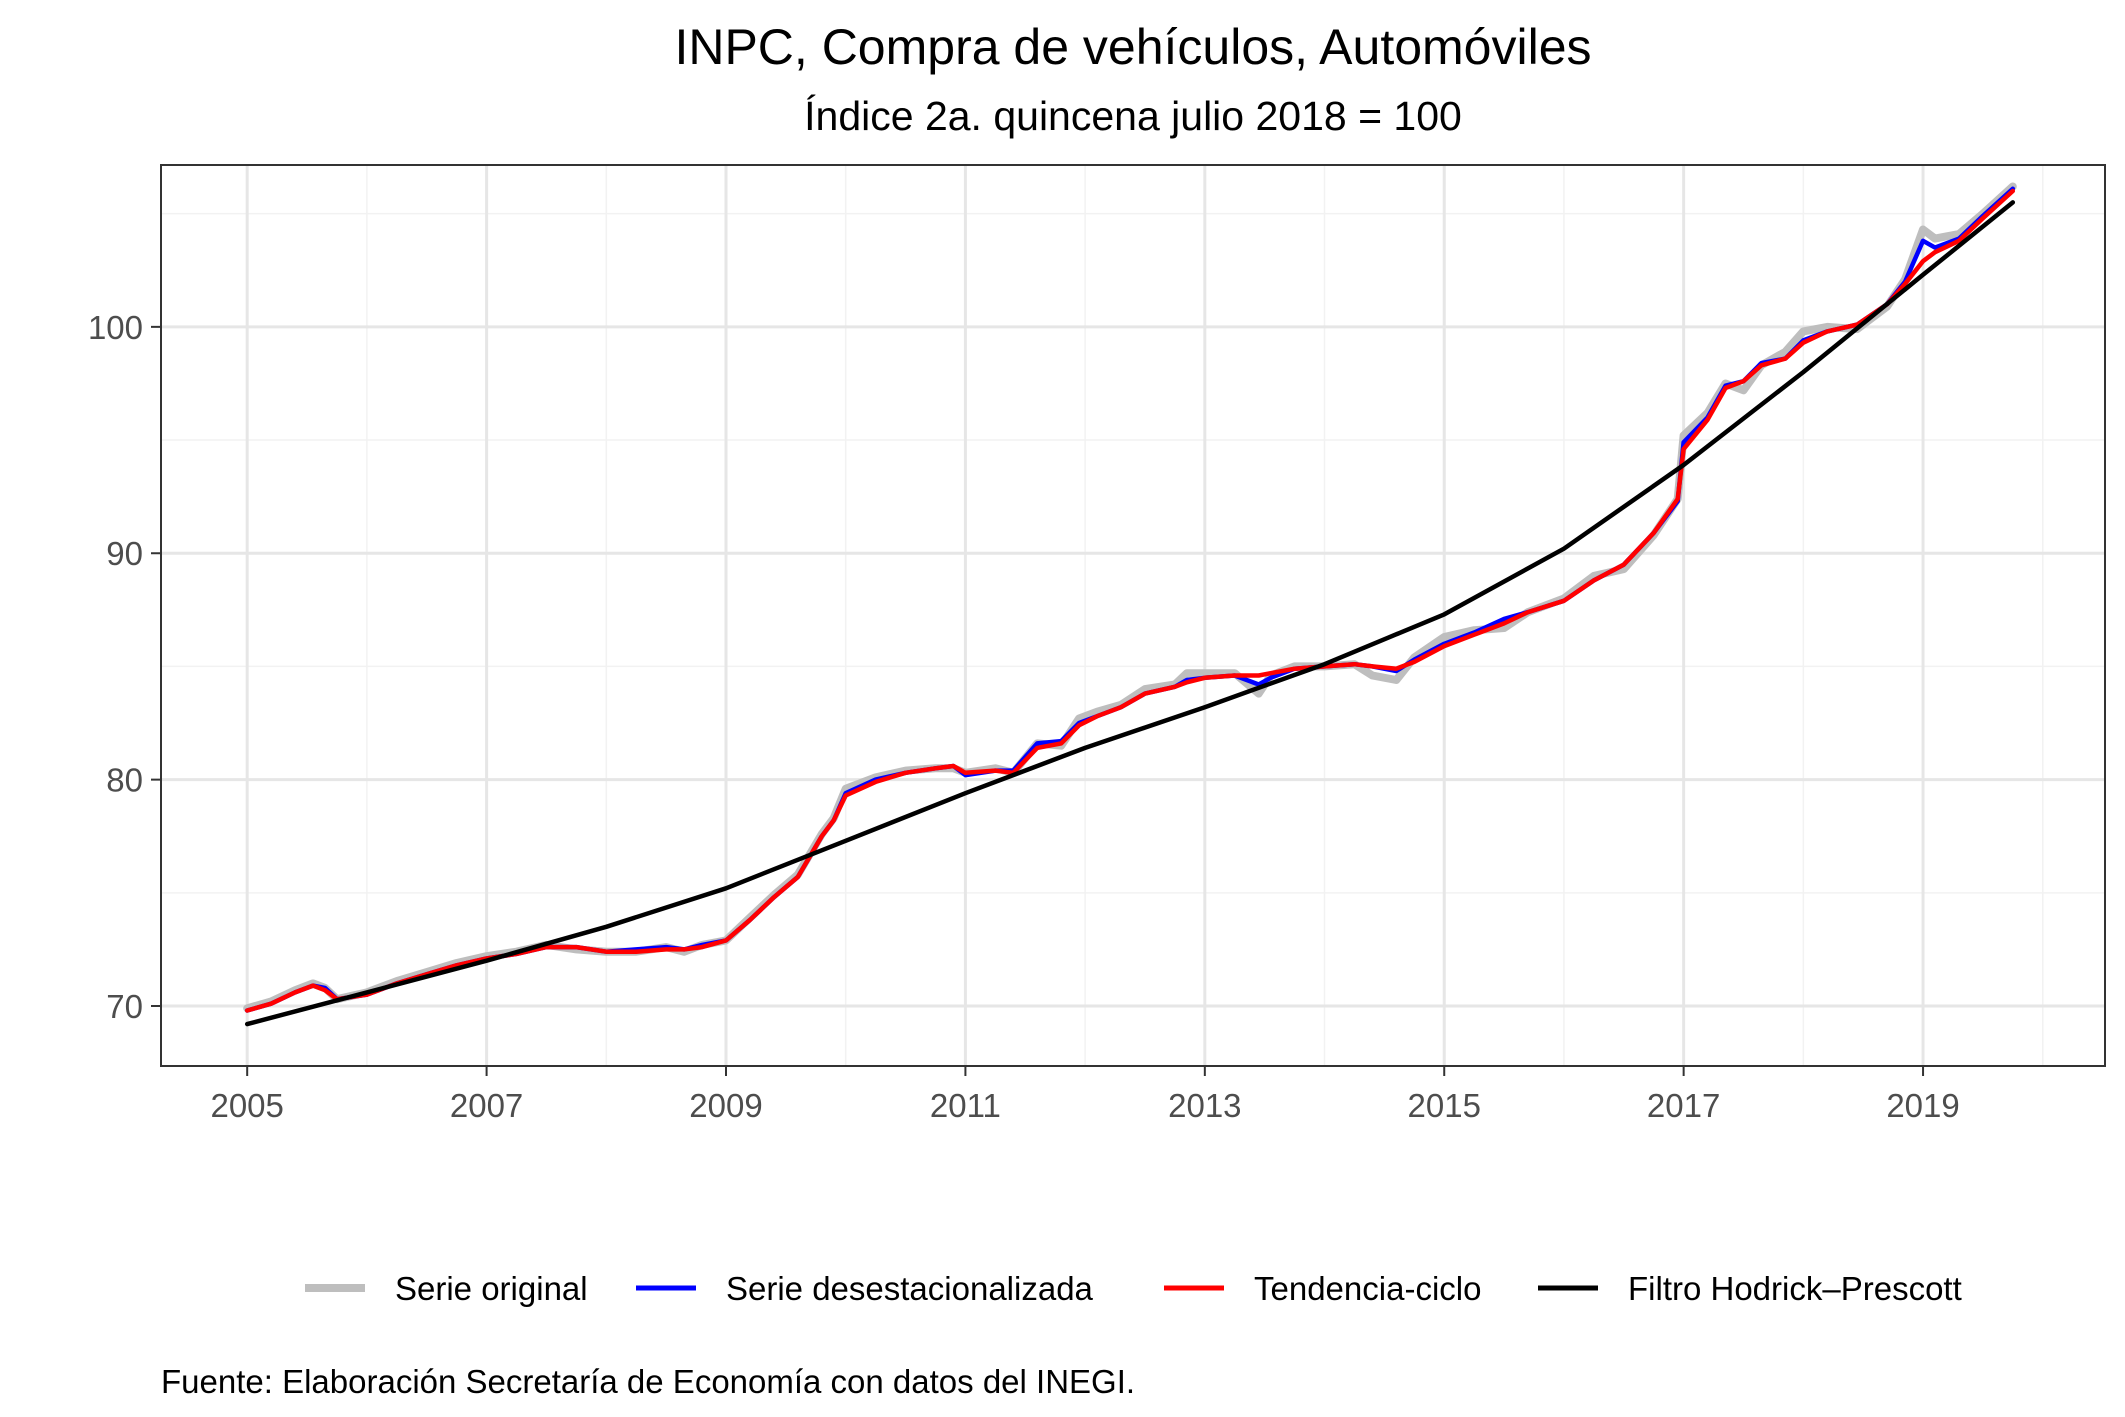 This screenshot has width=2125, height=1417. Describe the element at coordinates (1795, 1288) in the screenshot. I see `legend-label: Filtro Hodrick–Prescott` at that location.